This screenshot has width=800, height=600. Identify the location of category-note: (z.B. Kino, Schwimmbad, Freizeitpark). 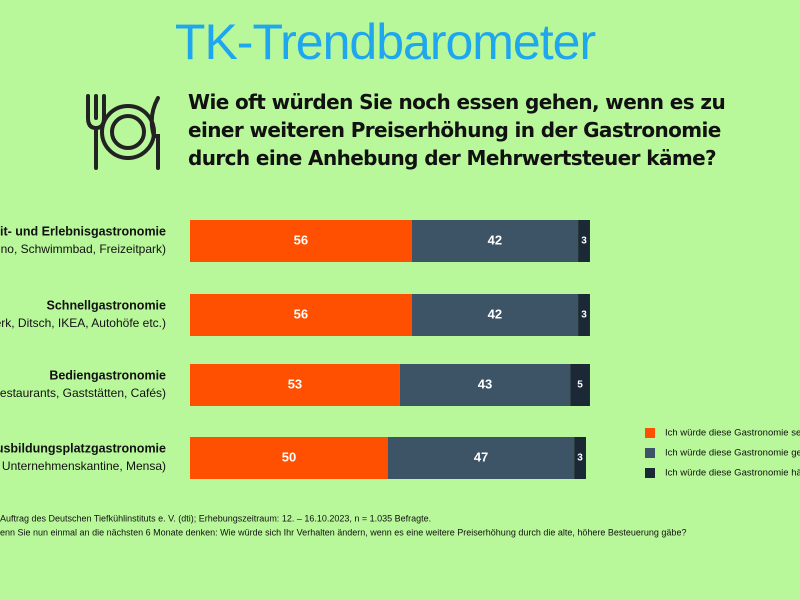
(83, 249).